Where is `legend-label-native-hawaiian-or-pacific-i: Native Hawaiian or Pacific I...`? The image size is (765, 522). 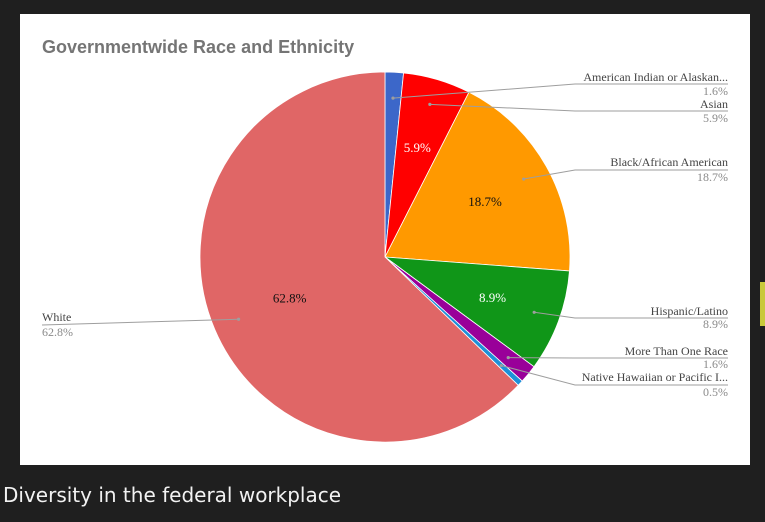 legend-label-native-hawaiian-or-pacific-i: Native Hawaiian or Pacific I... is located at coordinates (655, 377).